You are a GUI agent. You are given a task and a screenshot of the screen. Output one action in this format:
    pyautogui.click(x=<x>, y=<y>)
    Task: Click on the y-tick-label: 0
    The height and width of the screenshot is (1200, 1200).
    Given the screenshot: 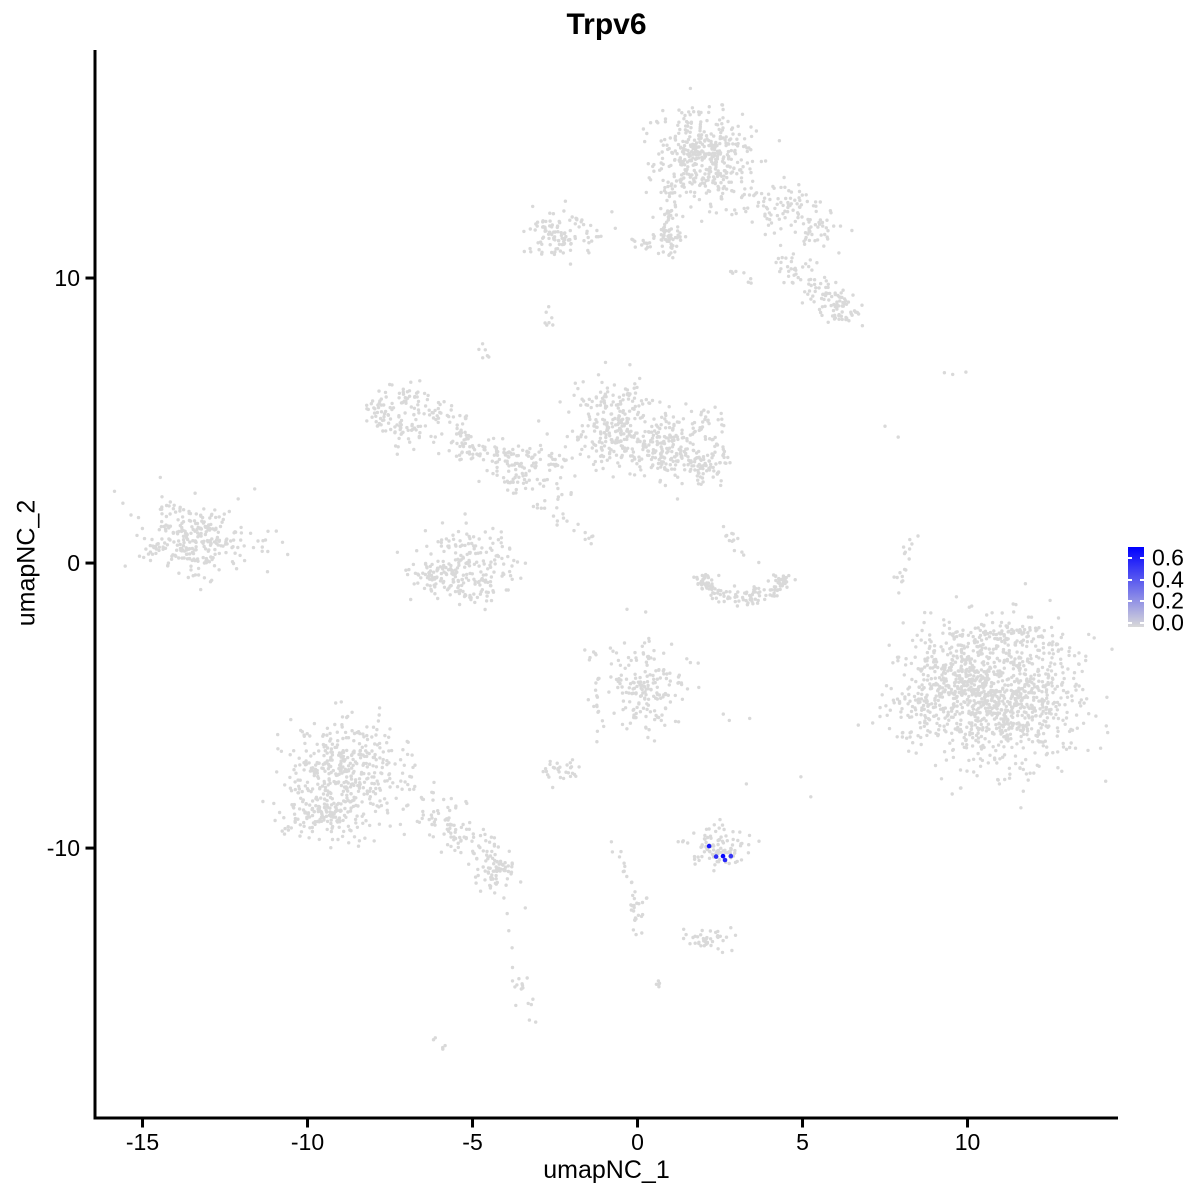 What is the action you would take?
    pyautogui.click(x=73, y=563)
    